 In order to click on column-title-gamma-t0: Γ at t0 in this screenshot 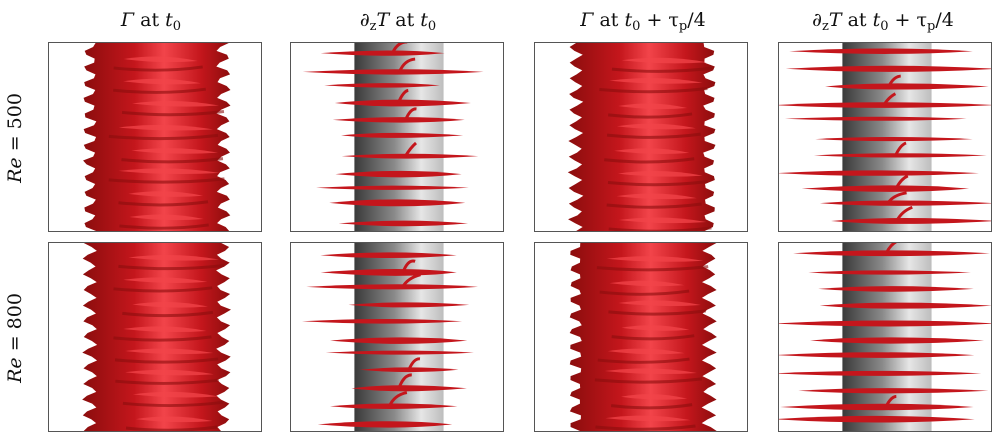, I will do `click(151, 21)`.